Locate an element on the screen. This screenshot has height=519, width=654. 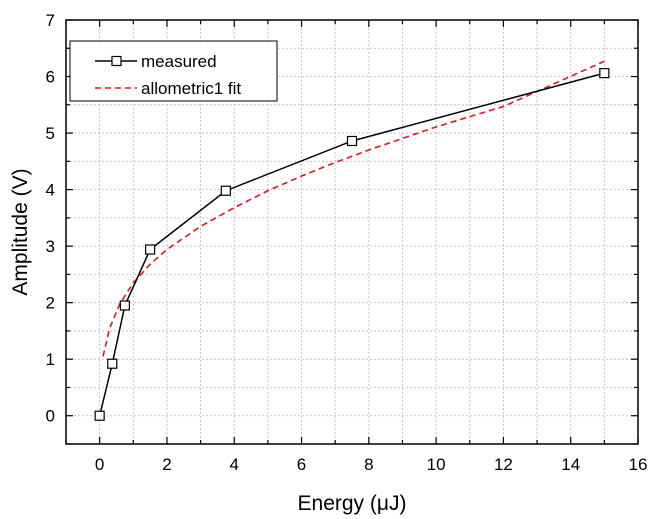
x-tick-label: 8 is located at coordinates (368, 464).